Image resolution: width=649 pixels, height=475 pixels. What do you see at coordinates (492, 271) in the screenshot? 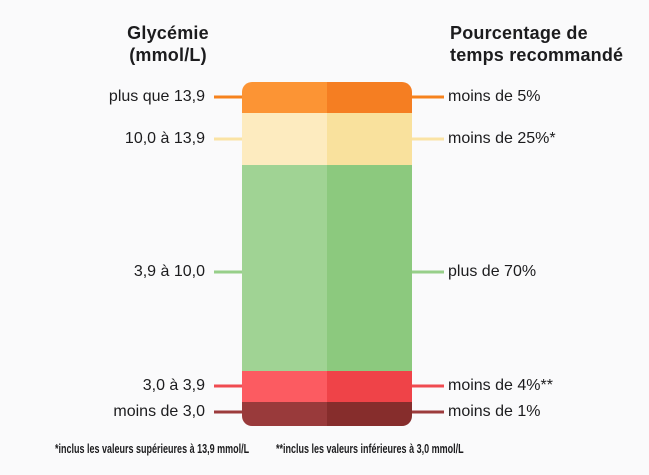
I see `time-label-target: plus de 70%` at bounding box center [492, 271].